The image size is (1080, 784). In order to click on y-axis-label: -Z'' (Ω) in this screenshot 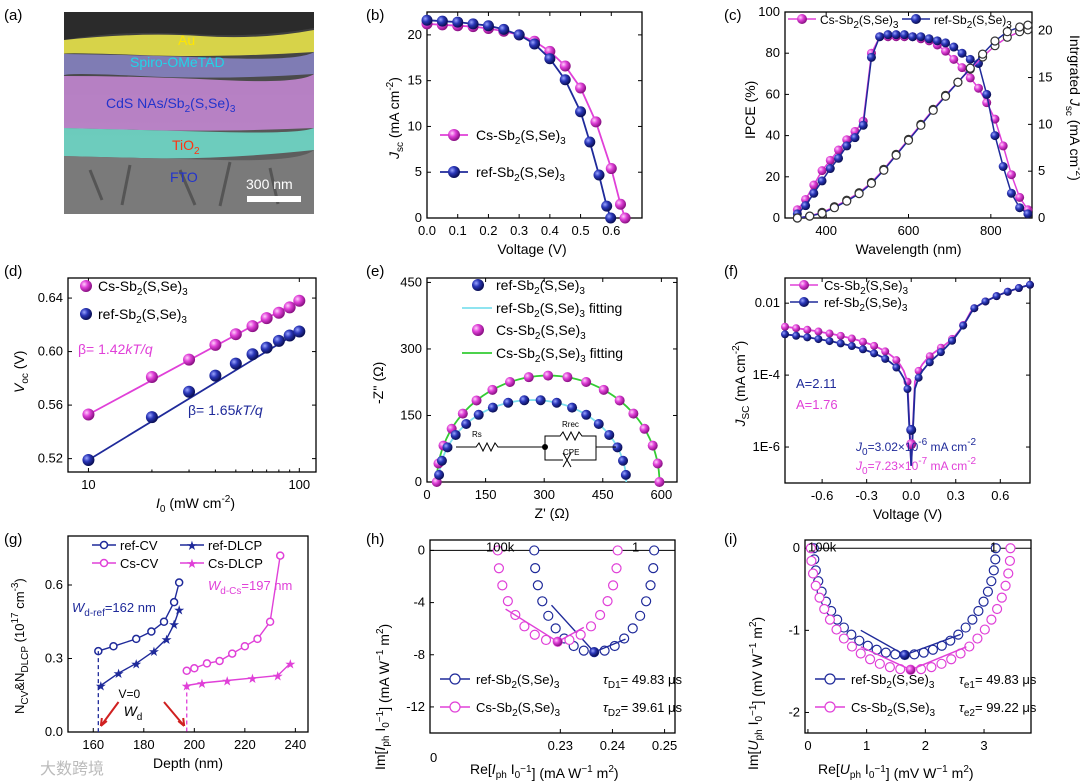, I will do `click(378, 383)`.